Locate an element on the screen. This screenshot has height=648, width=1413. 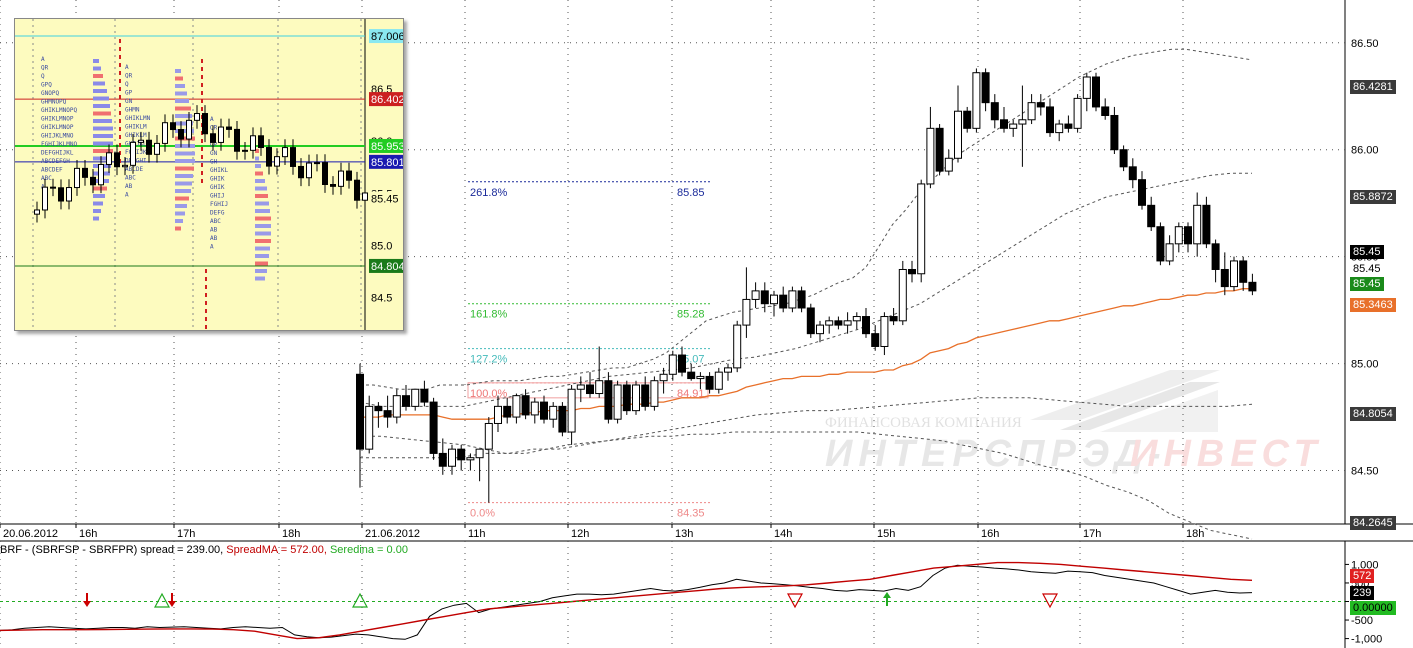
inset-y-label: 85.0 is located at coordinates (381, 246).